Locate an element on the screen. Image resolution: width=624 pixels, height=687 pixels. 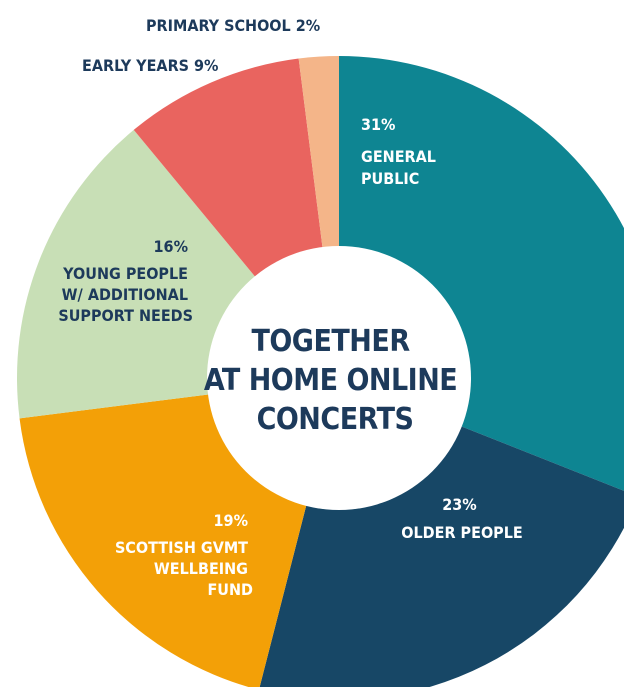
slice-label-older-people: 23% OLDER PEOPLE is located at coordinates (461, 518).